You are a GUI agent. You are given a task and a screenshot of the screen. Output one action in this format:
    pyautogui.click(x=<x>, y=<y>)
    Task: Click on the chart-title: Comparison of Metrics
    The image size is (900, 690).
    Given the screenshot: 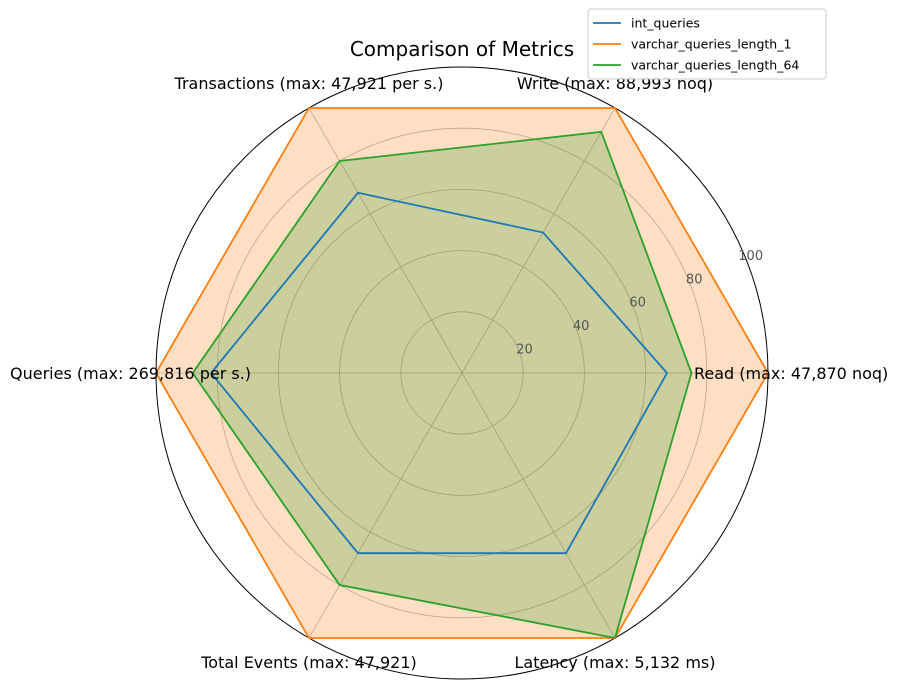 What is the action you would take?
    pyautogui.click(x=462, y=49)
    